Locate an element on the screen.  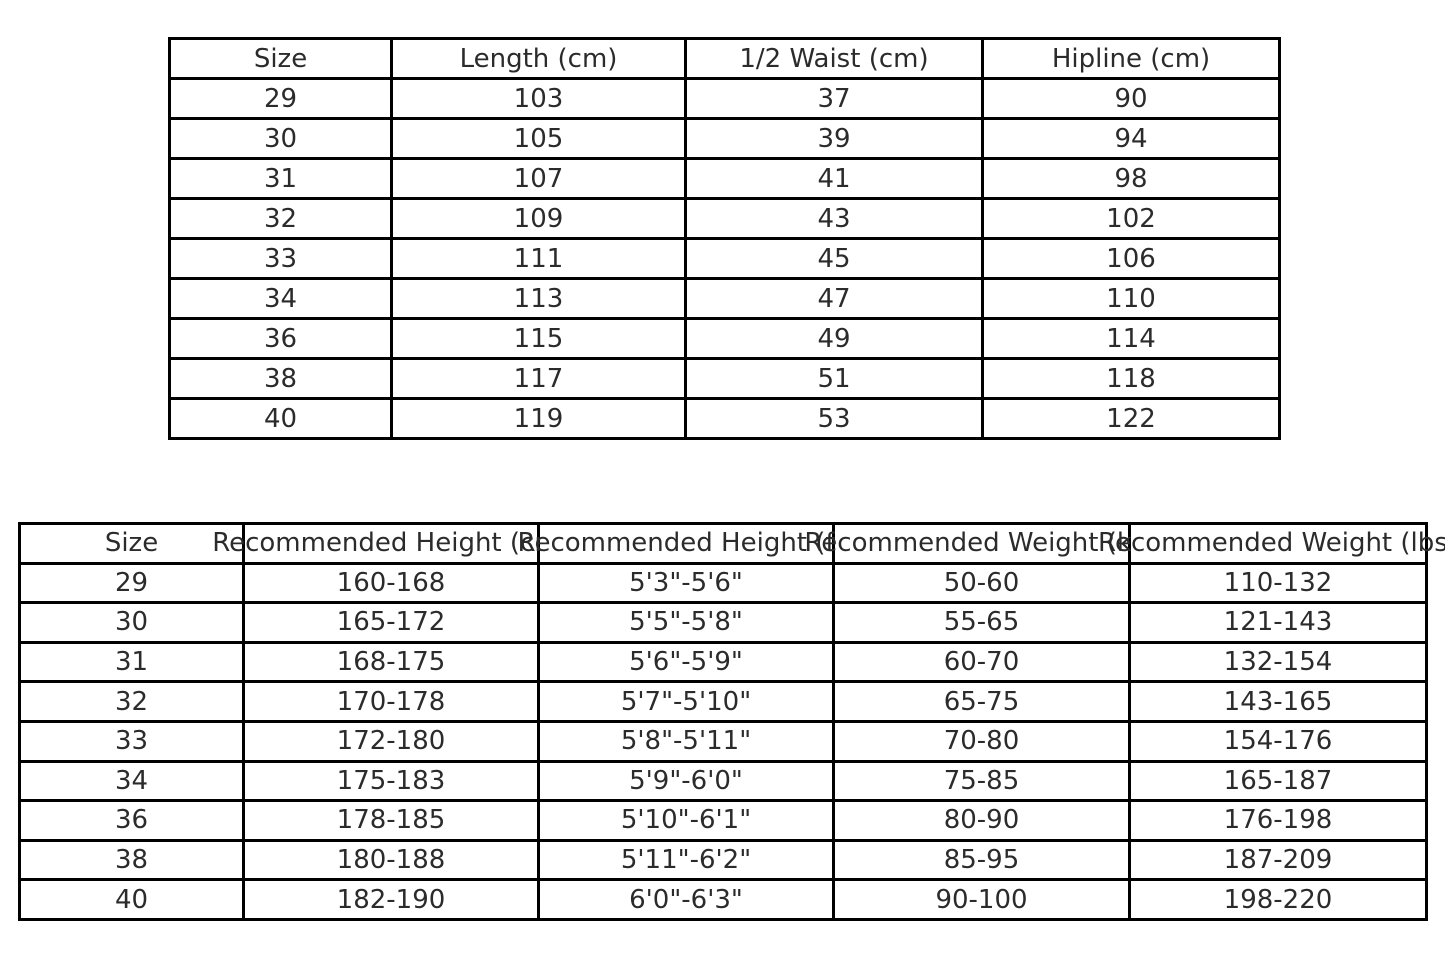
cell-weight-kg: 80-90 is located at coordinates (981, 820).